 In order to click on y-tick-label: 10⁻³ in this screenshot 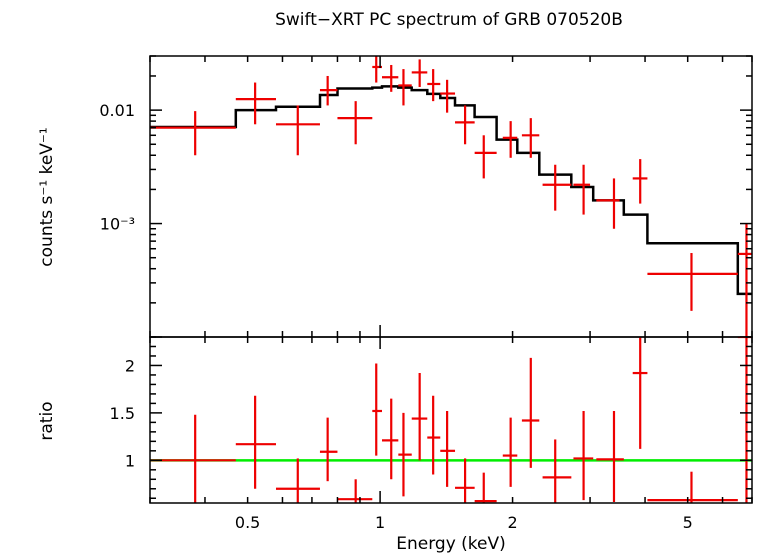, I will do `click(117, 224)`.